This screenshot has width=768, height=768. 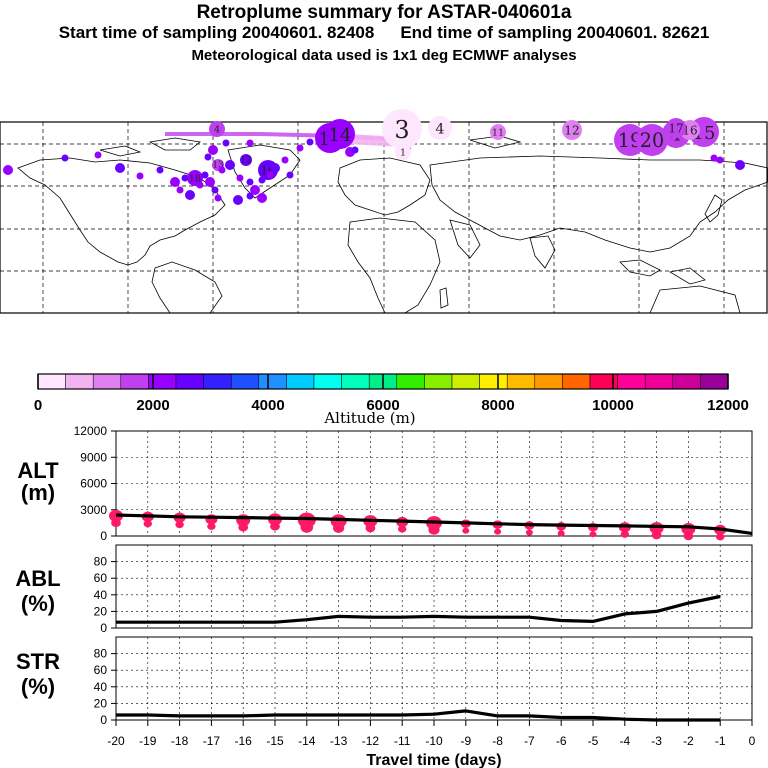 I want to click on x-tick-label: -9, so click(x=465, y=741).